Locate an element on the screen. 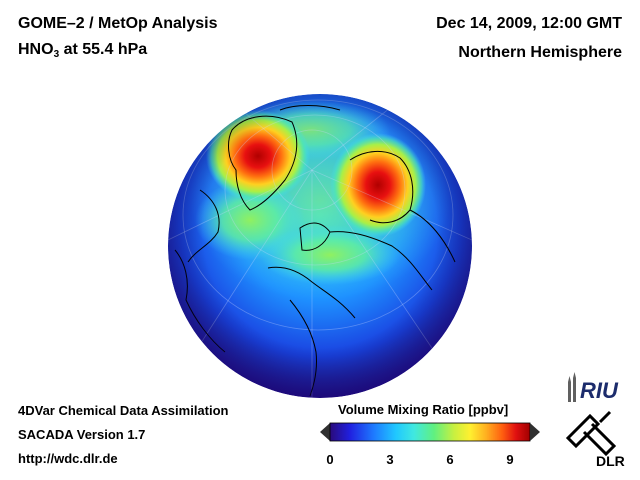 The height and width of the screenshot is (480, 640). riu-logo-text: RIU is located at coordinates (599, 390).